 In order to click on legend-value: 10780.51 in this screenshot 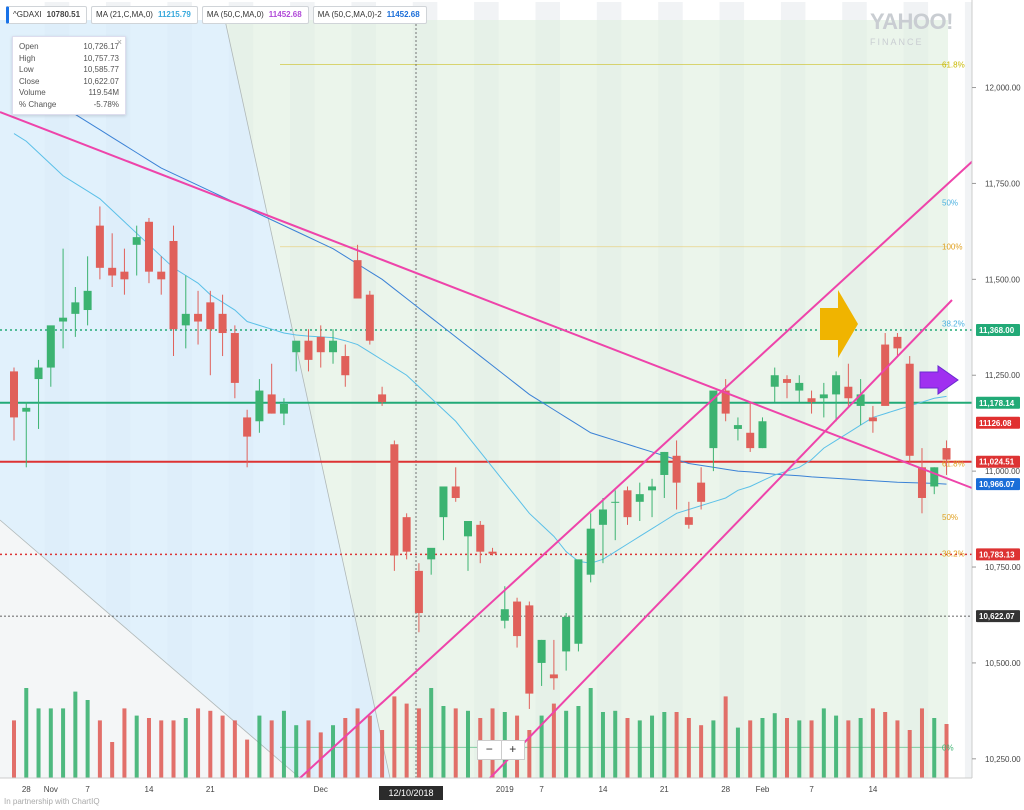, I will do `click(63, 14)`.